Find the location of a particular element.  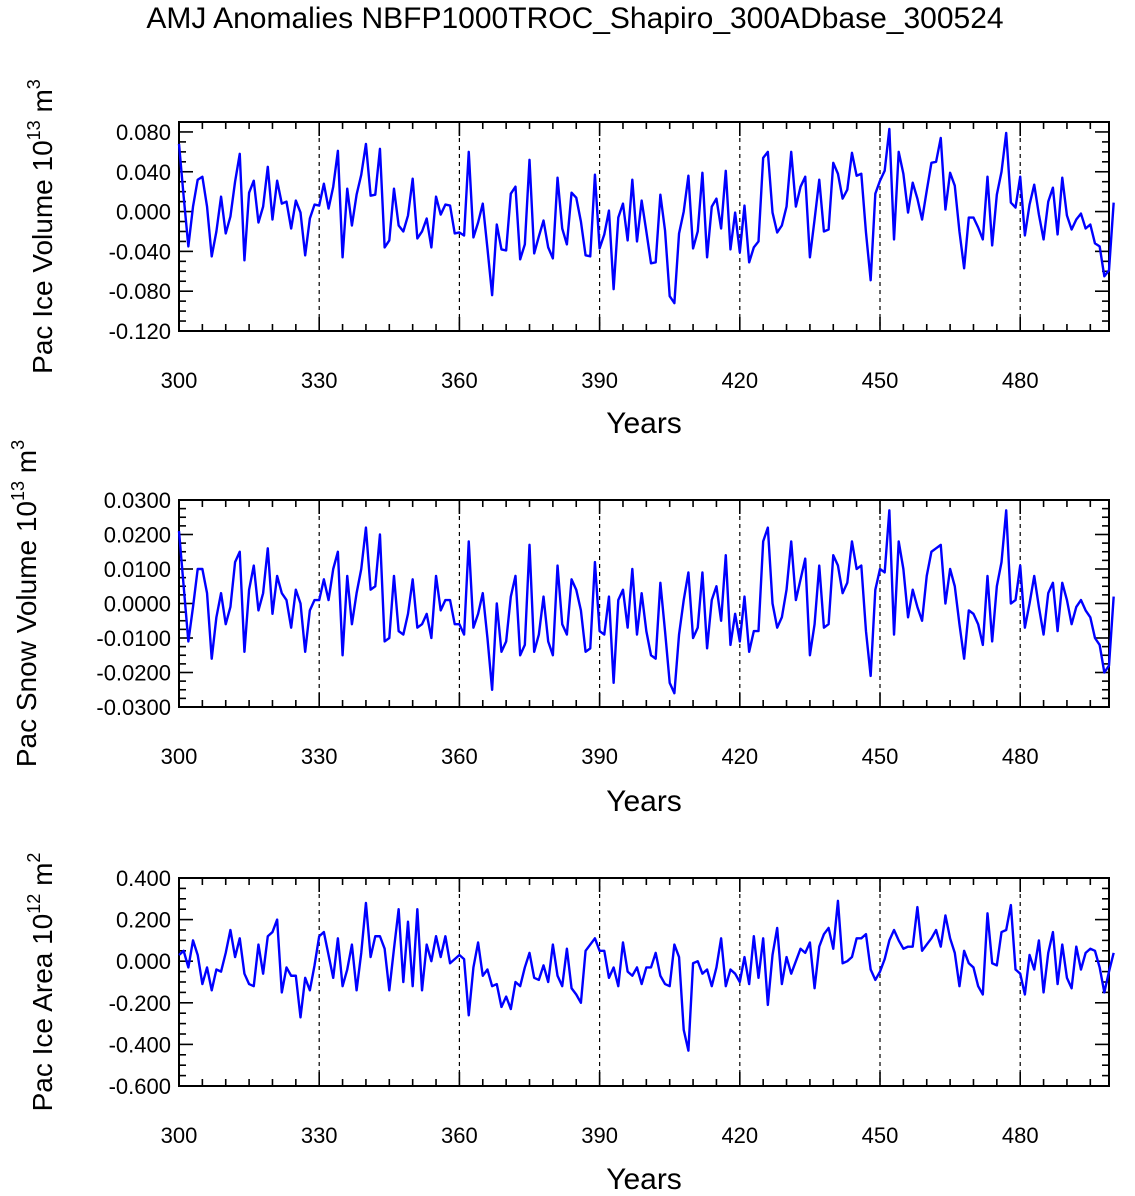

y-label-text: Pac Snow Volume 10 is located at coordinates (26, 634).